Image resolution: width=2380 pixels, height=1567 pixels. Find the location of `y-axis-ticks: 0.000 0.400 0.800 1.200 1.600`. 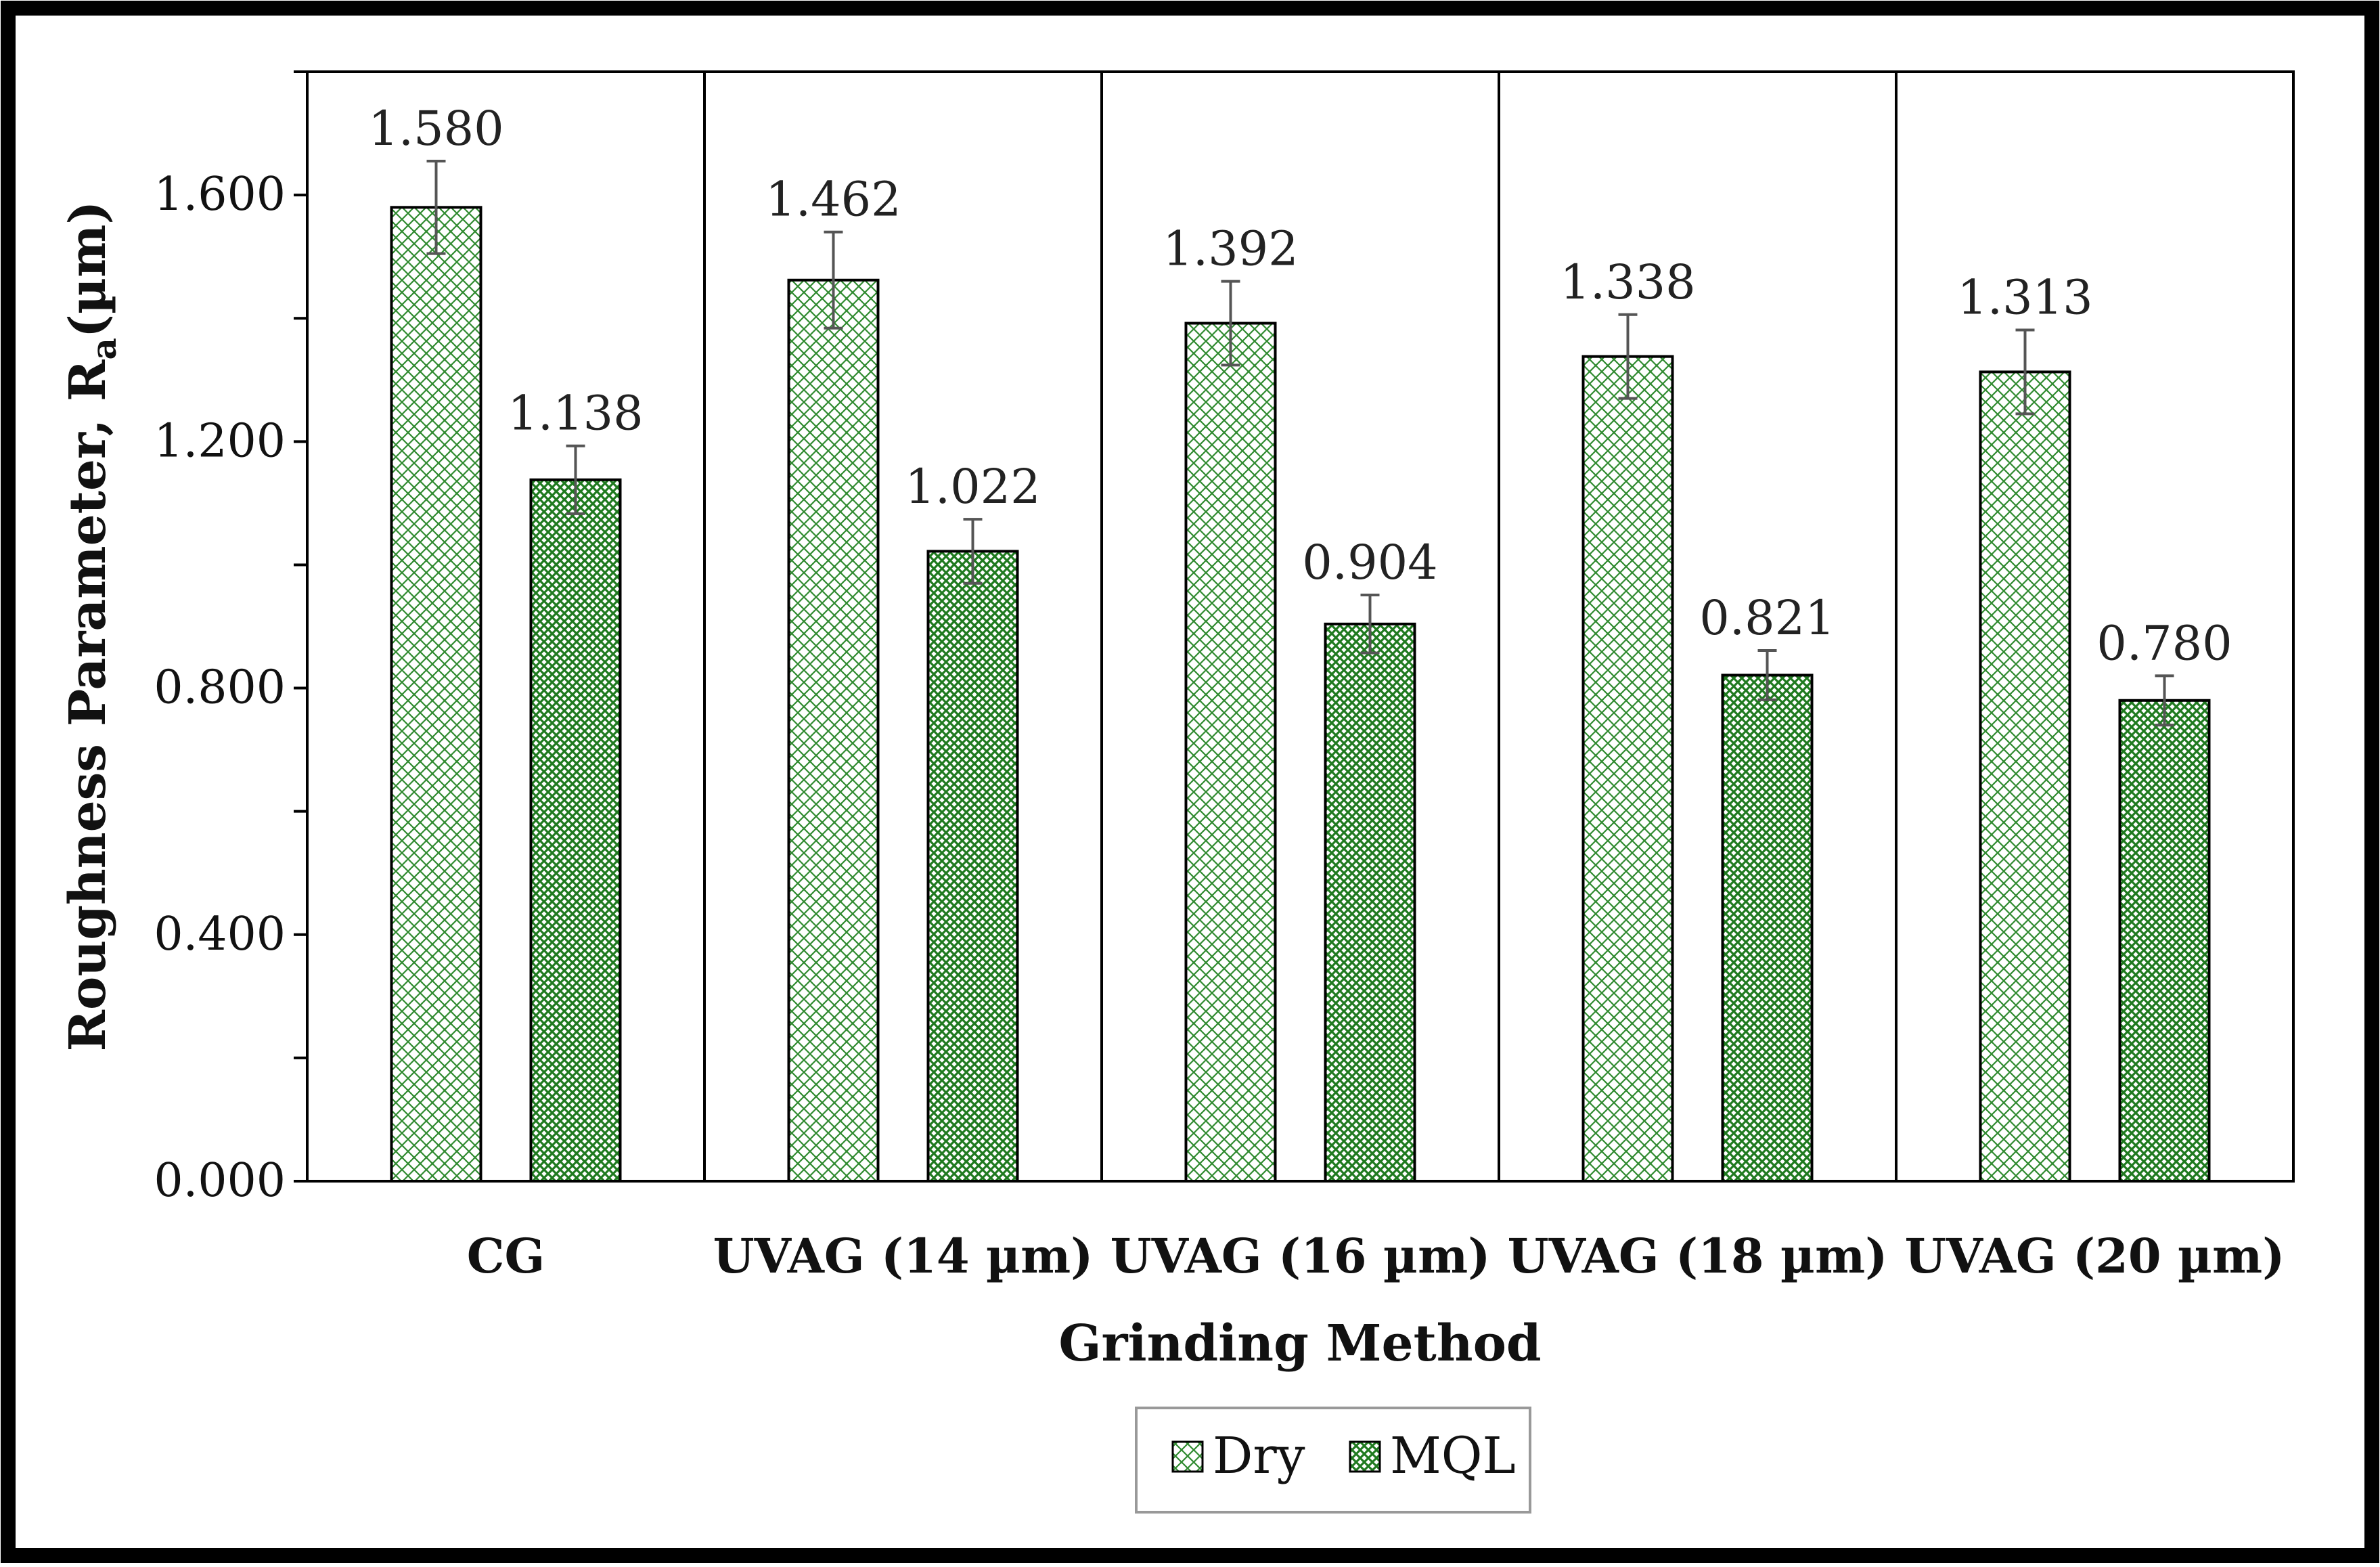

y-axis-ticks: 0.000 0.400 0.800 1.200 1.600 is located at coordinates (230, 639).